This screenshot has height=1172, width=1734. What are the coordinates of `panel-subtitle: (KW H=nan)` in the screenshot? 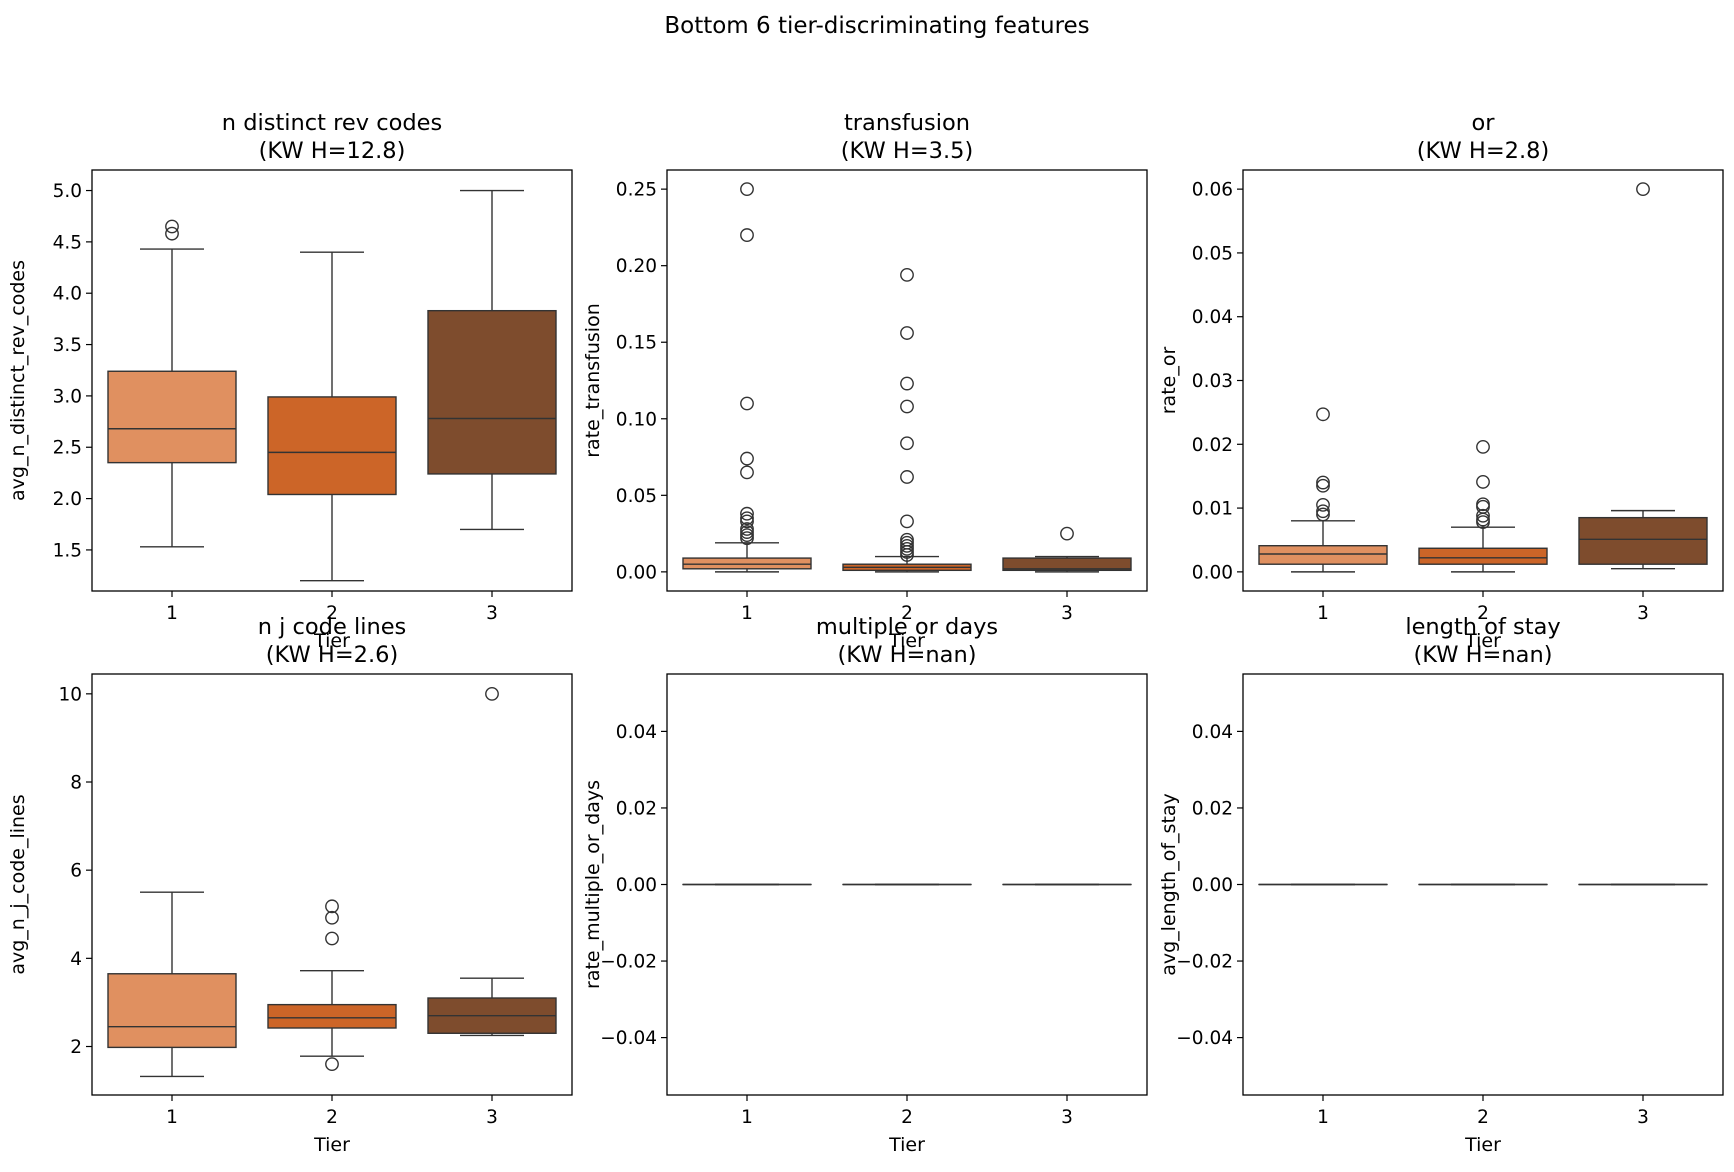 It's located at (907, 655).